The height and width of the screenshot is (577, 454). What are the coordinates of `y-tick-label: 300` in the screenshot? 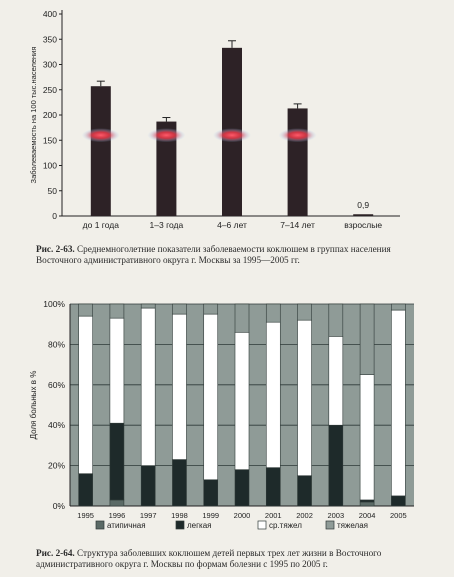 It's located at (50, 65).